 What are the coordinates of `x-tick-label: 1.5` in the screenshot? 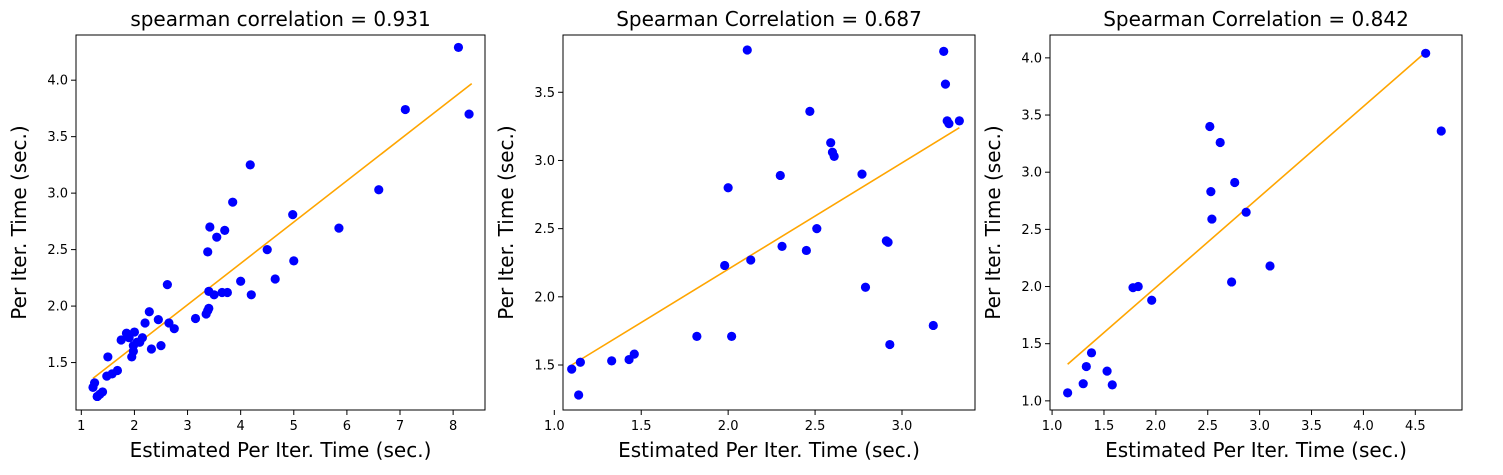 It's located at (1104, 426).